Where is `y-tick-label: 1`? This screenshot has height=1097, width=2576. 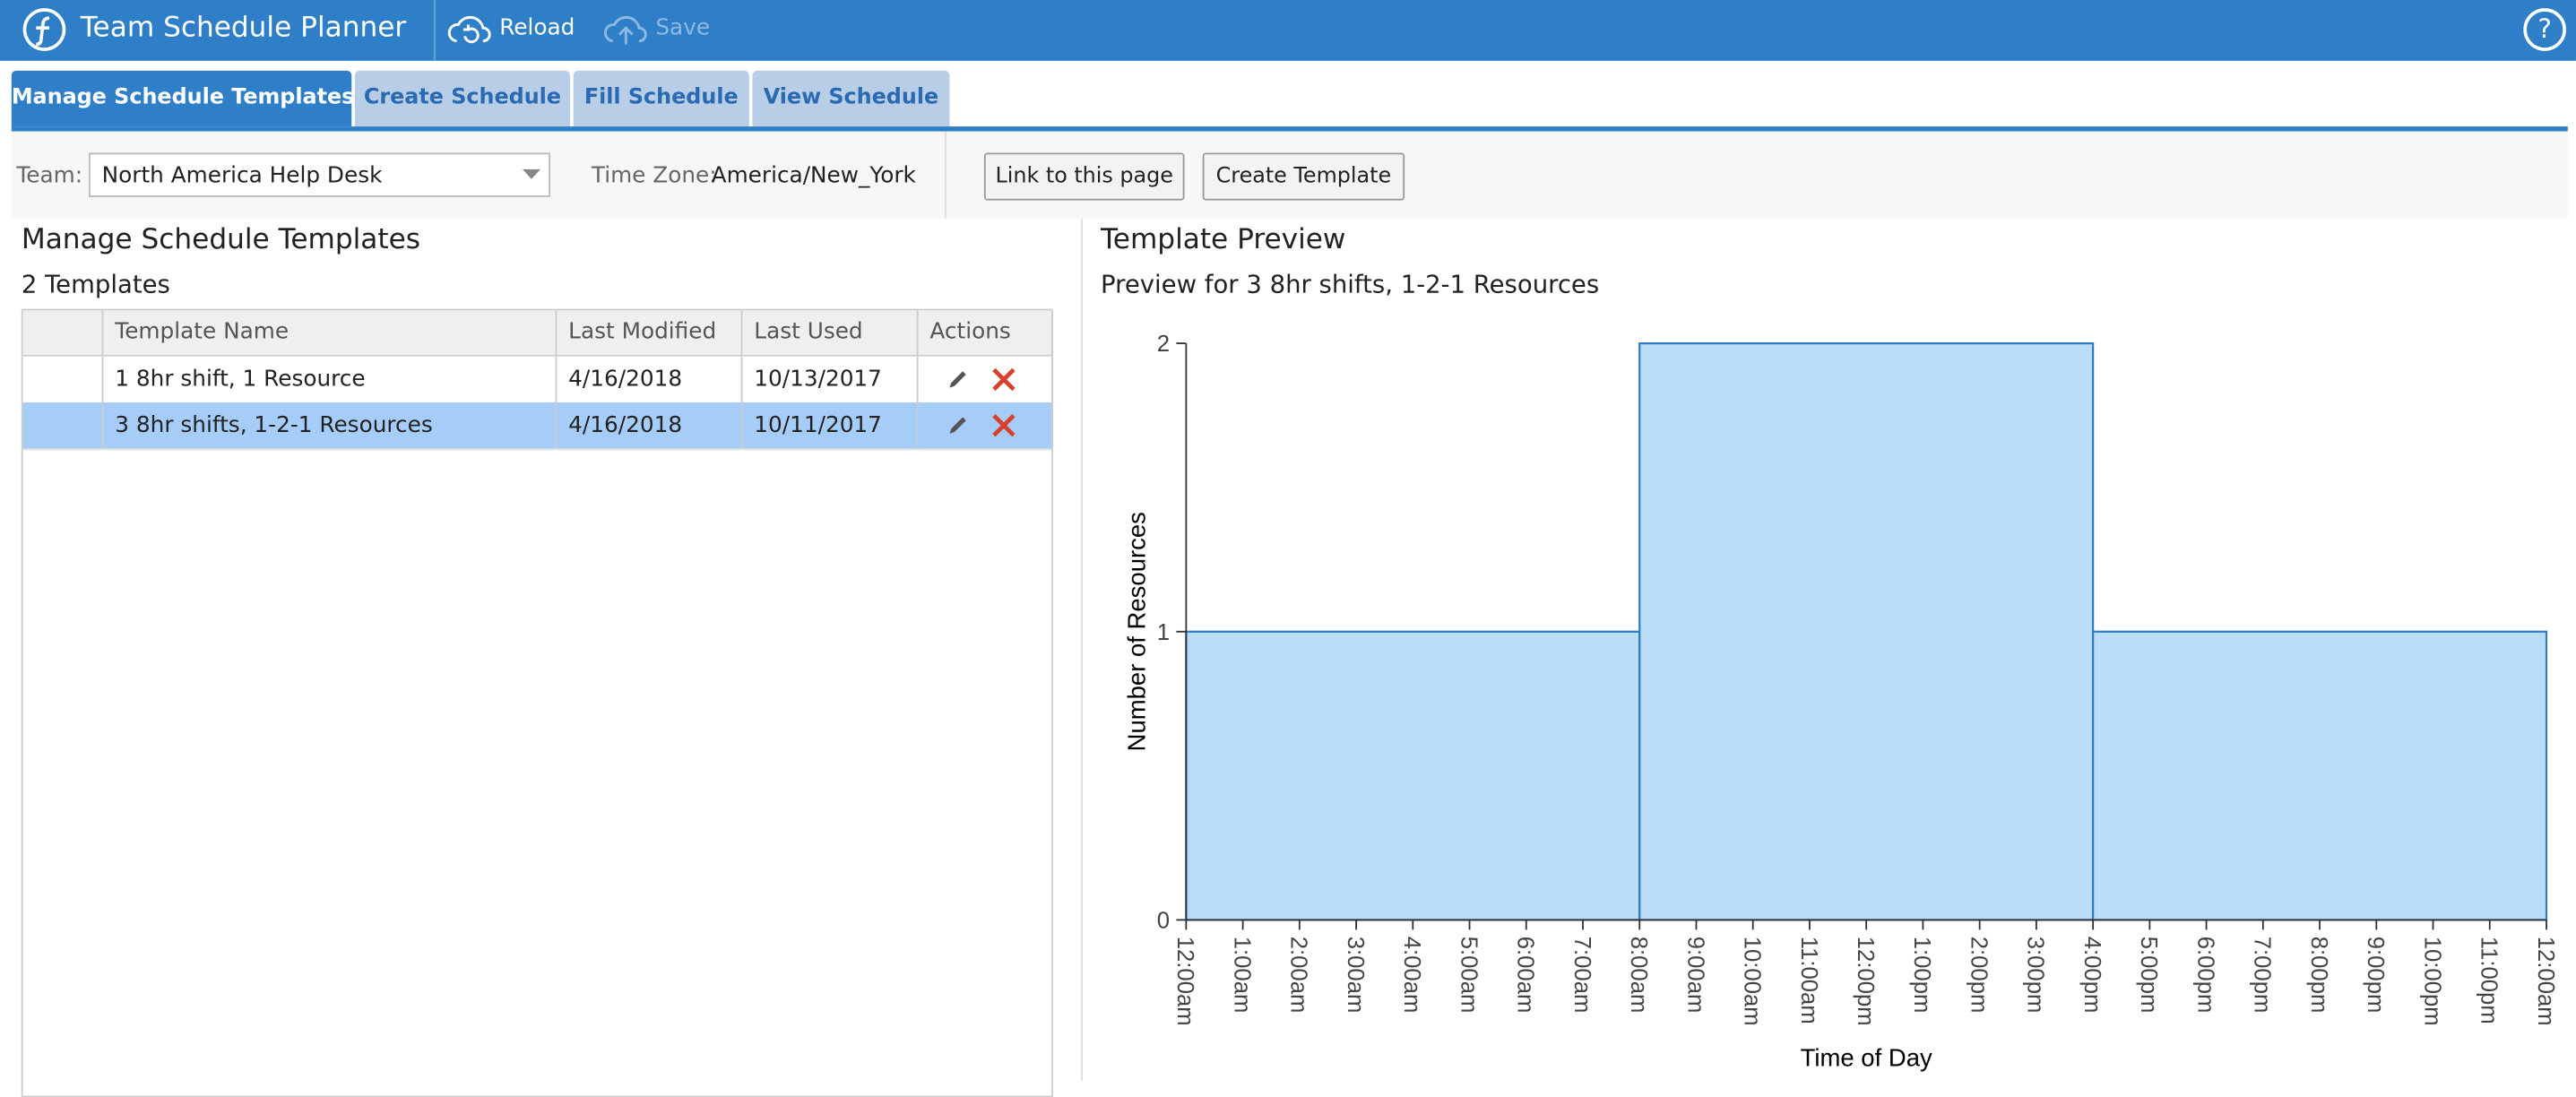 y-tick-label: 1 is located at coordinates (1163, 632).